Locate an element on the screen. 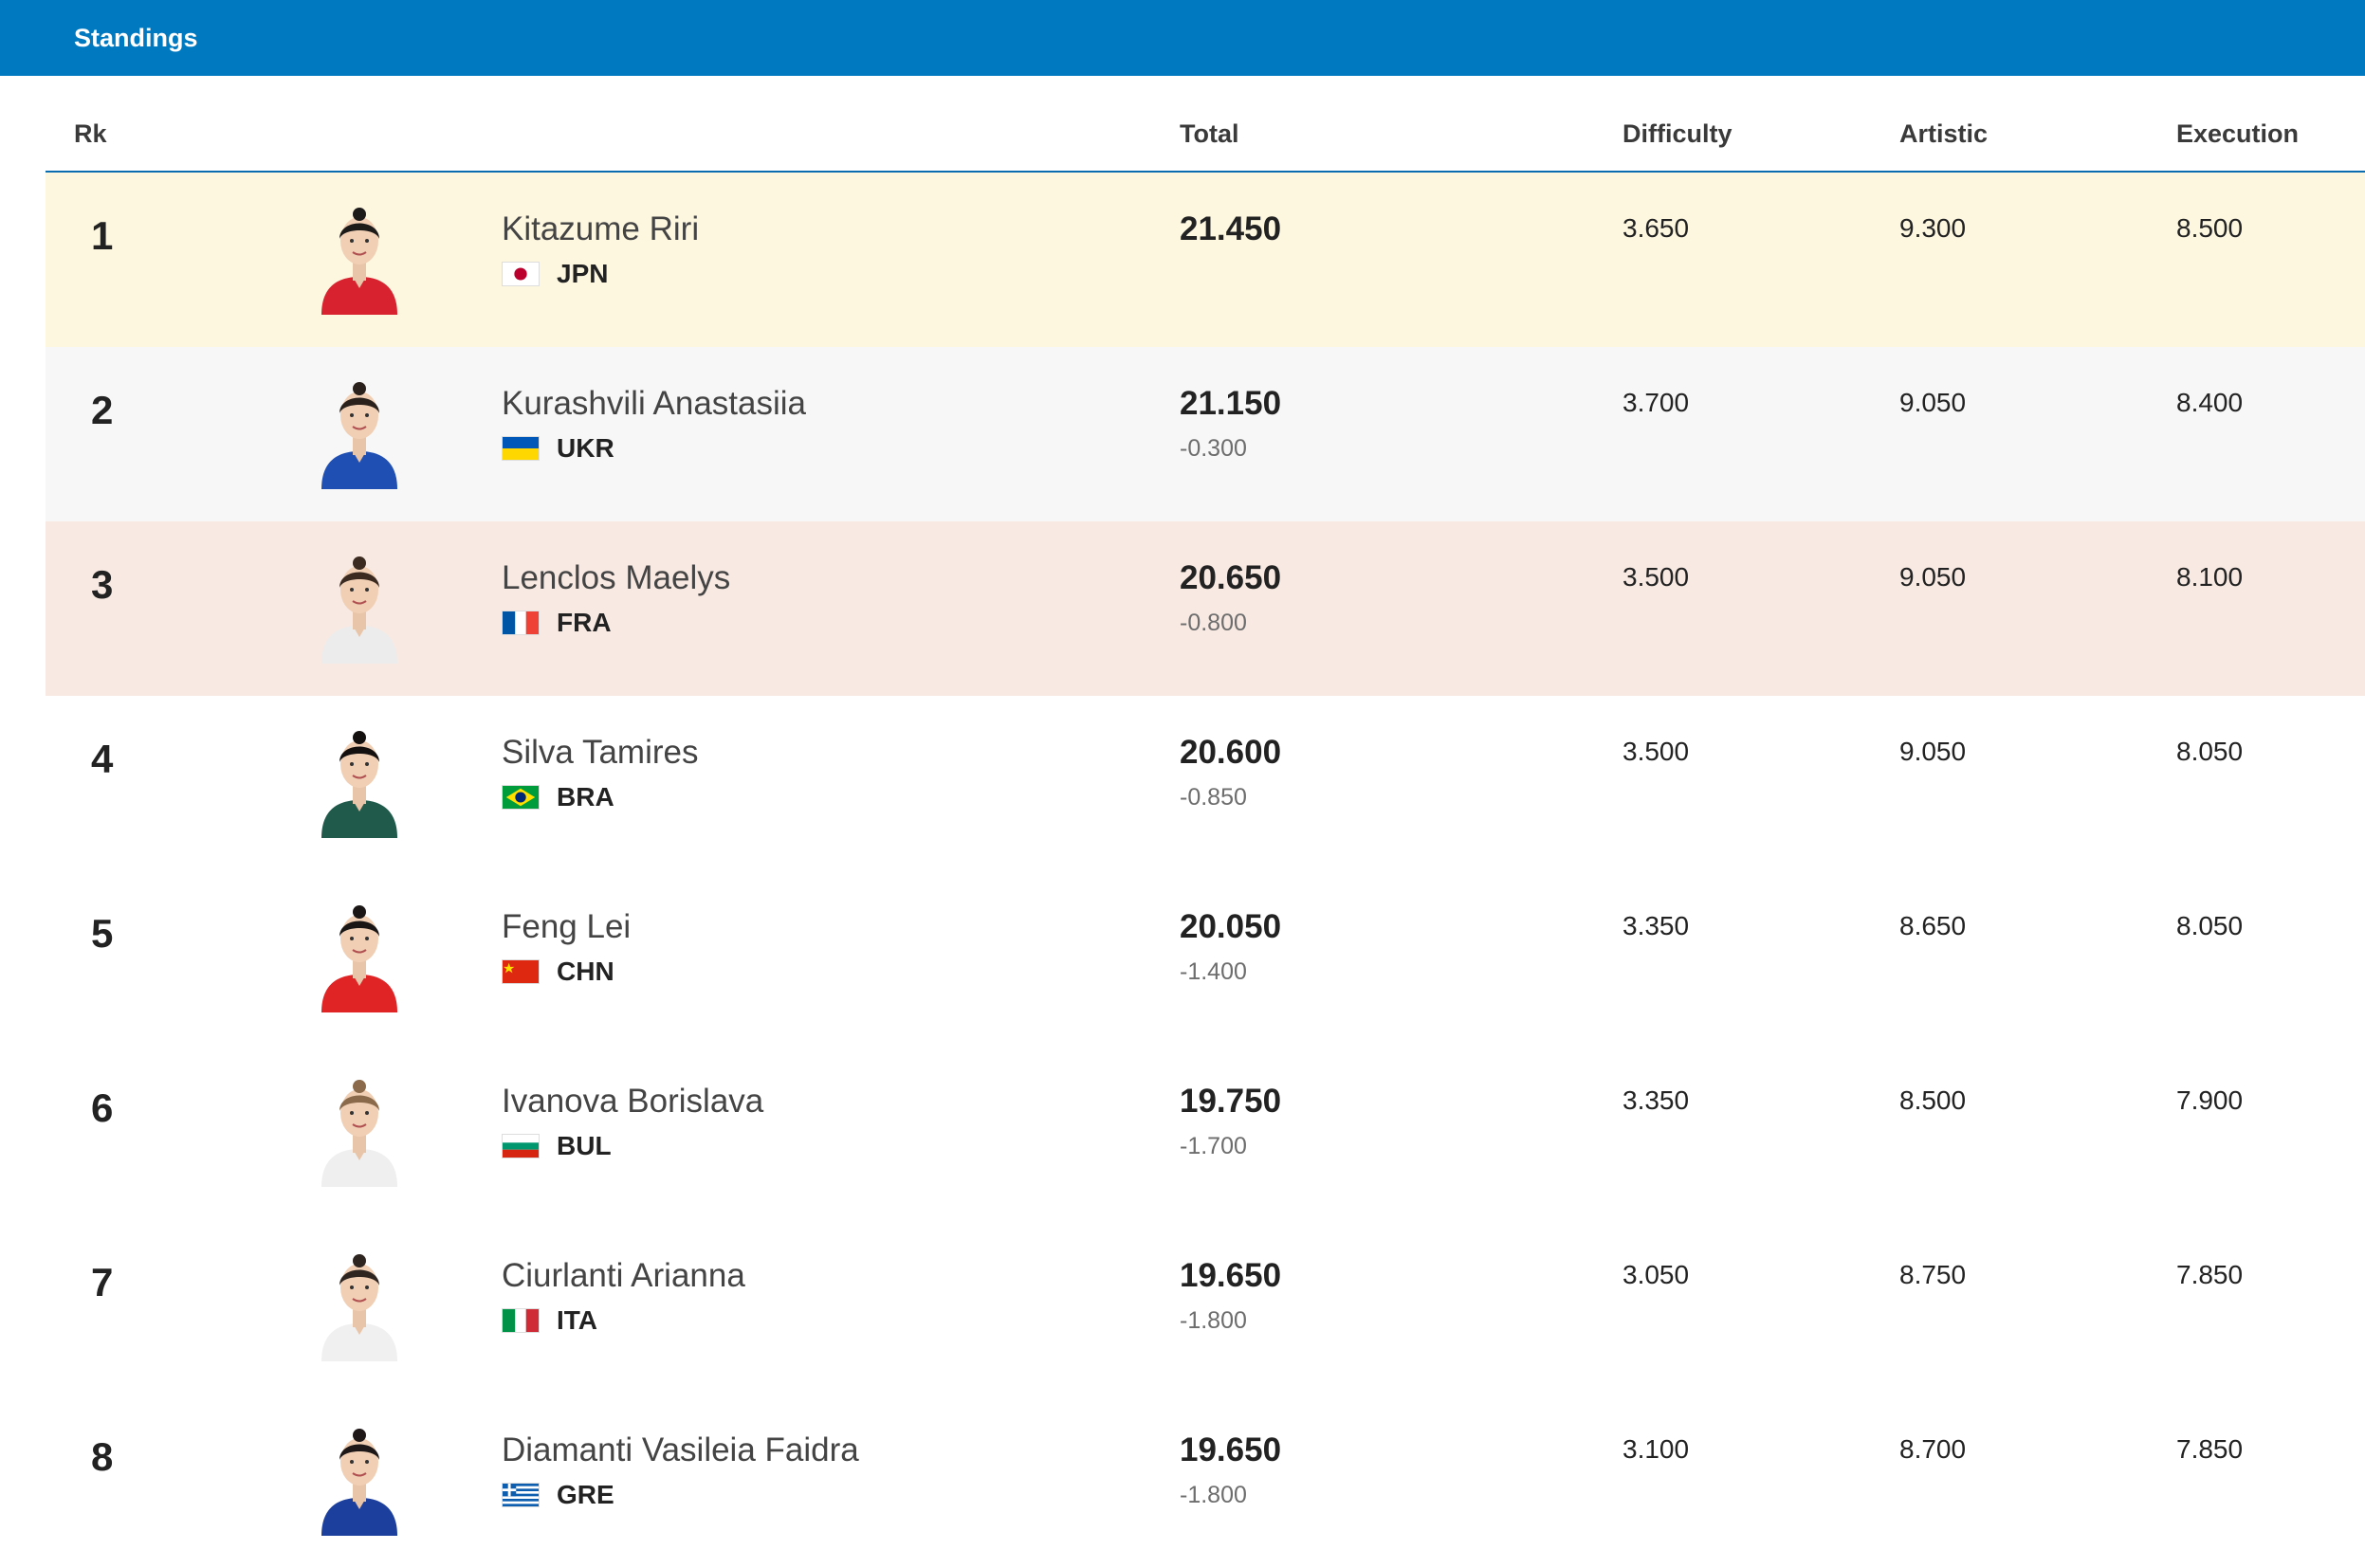 The height and width of the screenshot is (1568, 2365). gap-to-leader: -0.800 is located at coordinates (1213, 623).